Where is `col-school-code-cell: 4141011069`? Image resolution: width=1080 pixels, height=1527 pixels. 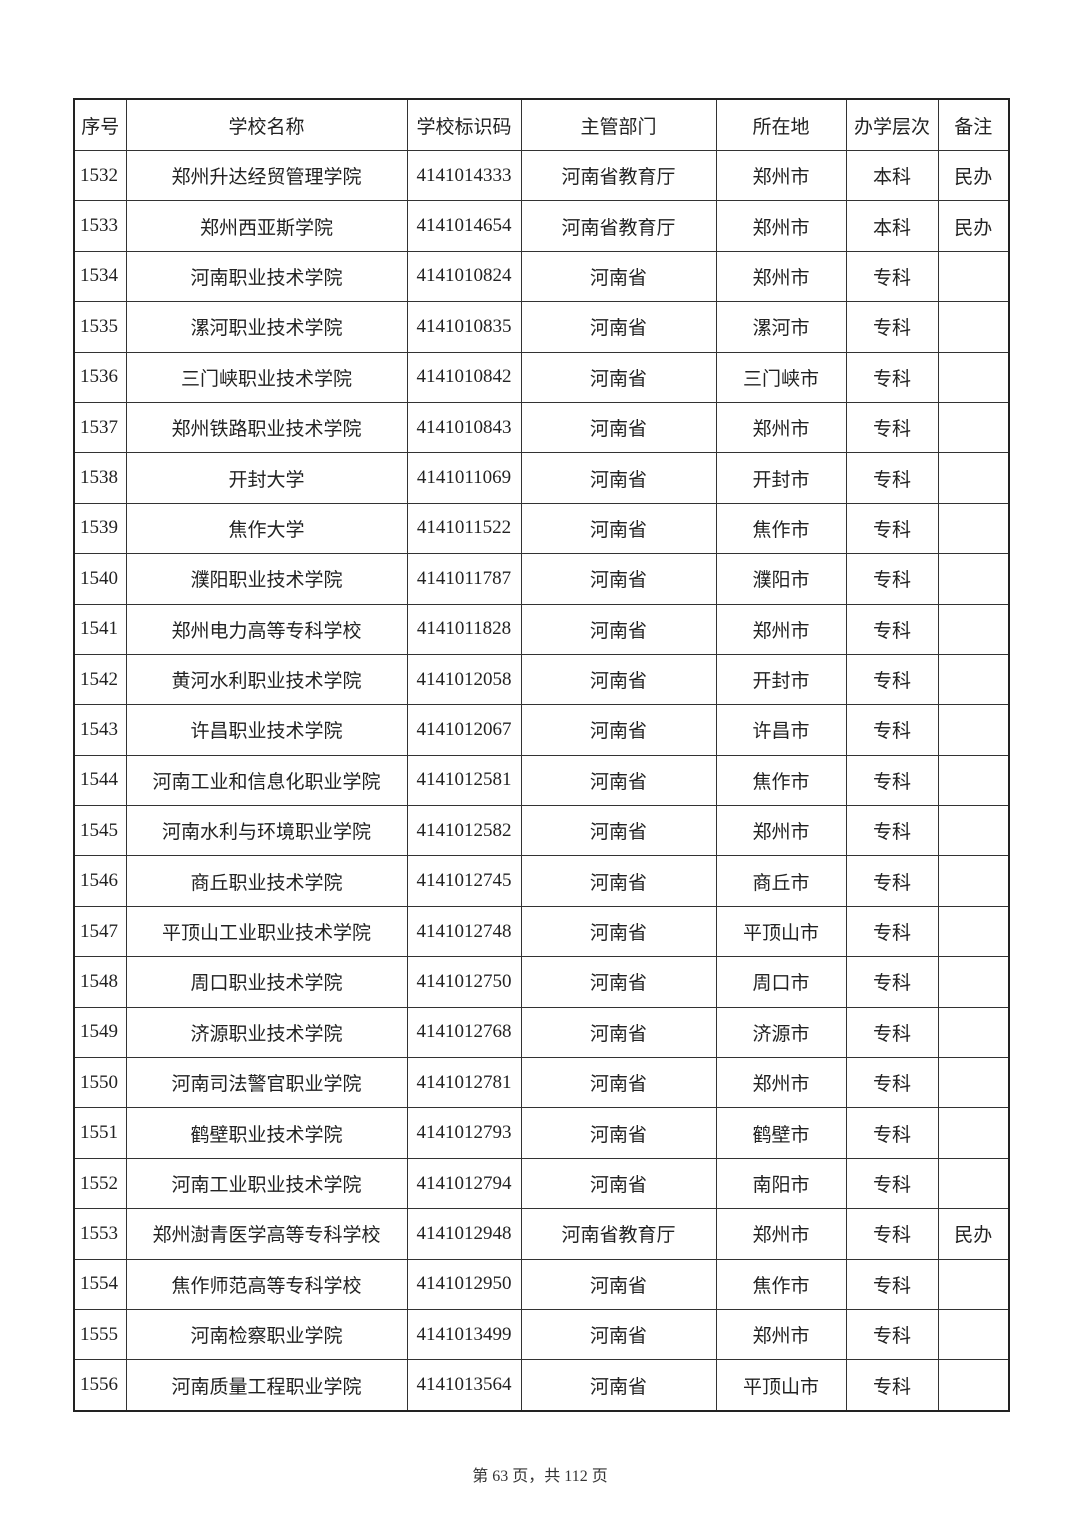 col-school-code-cell: 4141011069 is located at coordinates (464, 478).